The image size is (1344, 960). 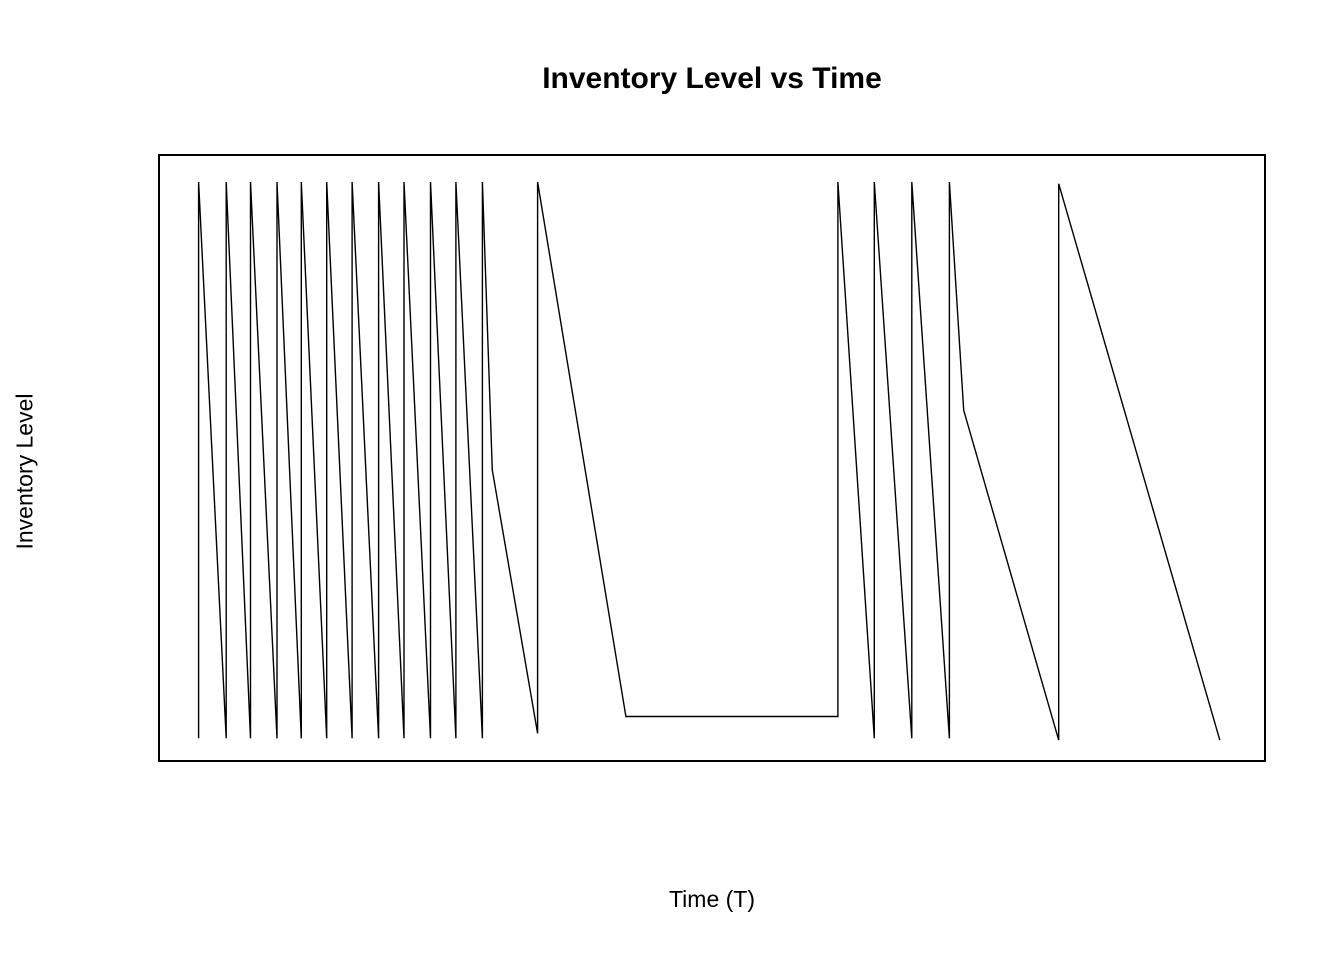 What do you see at coordinates (711, 899) in the screenshot?
I see `x-axis-label: Time (T)` at bounding box center [711, 899].